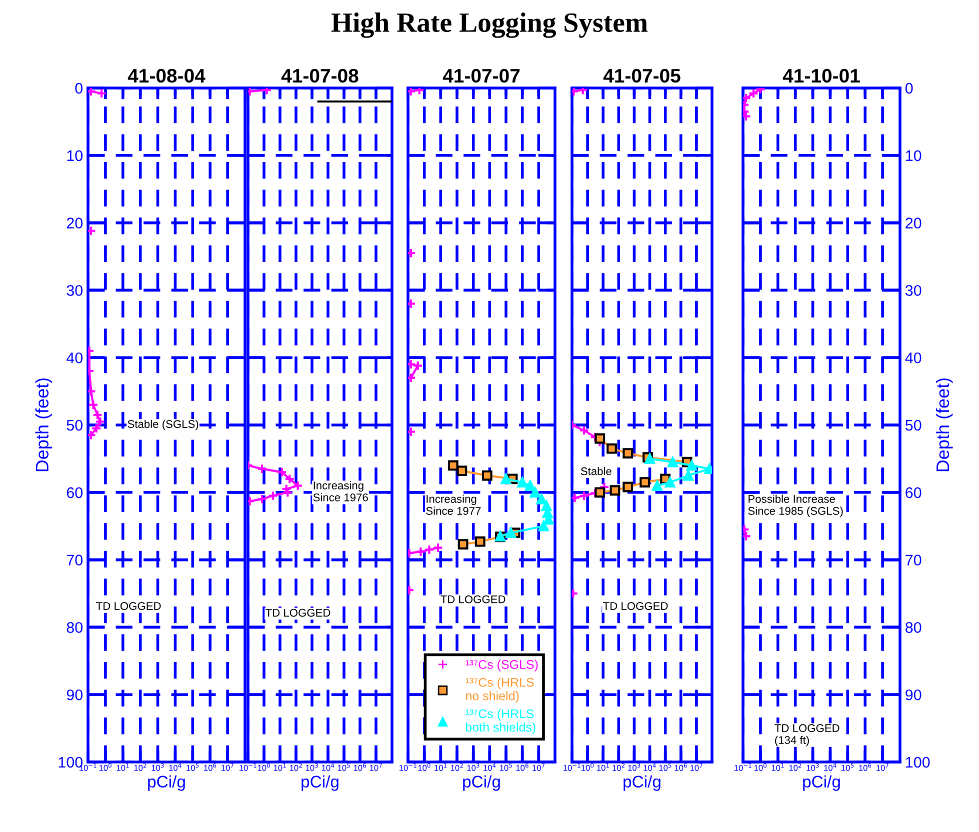  I want to click on legend-label: ¹³⁷Cs (HRLS both shields), so click(501, 721).